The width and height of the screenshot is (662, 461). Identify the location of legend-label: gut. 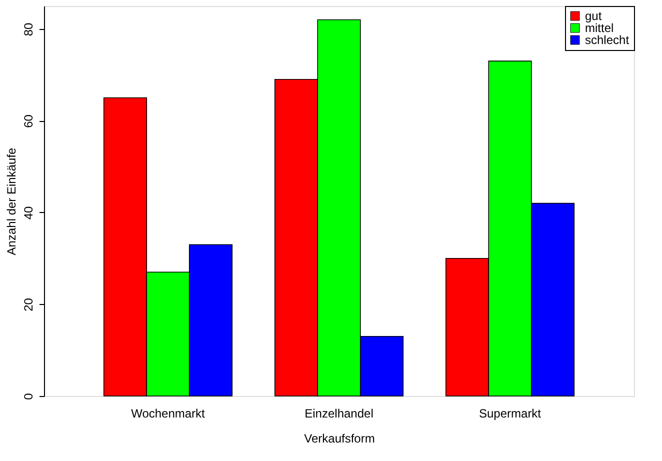
(593, 16).